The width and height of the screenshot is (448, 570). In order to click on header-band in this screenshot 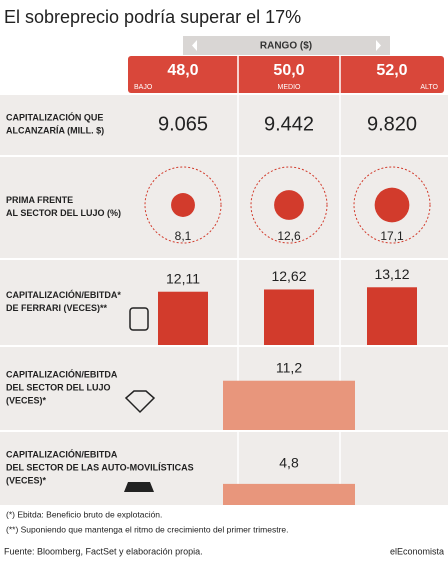, I will do `click(286, 74)`.